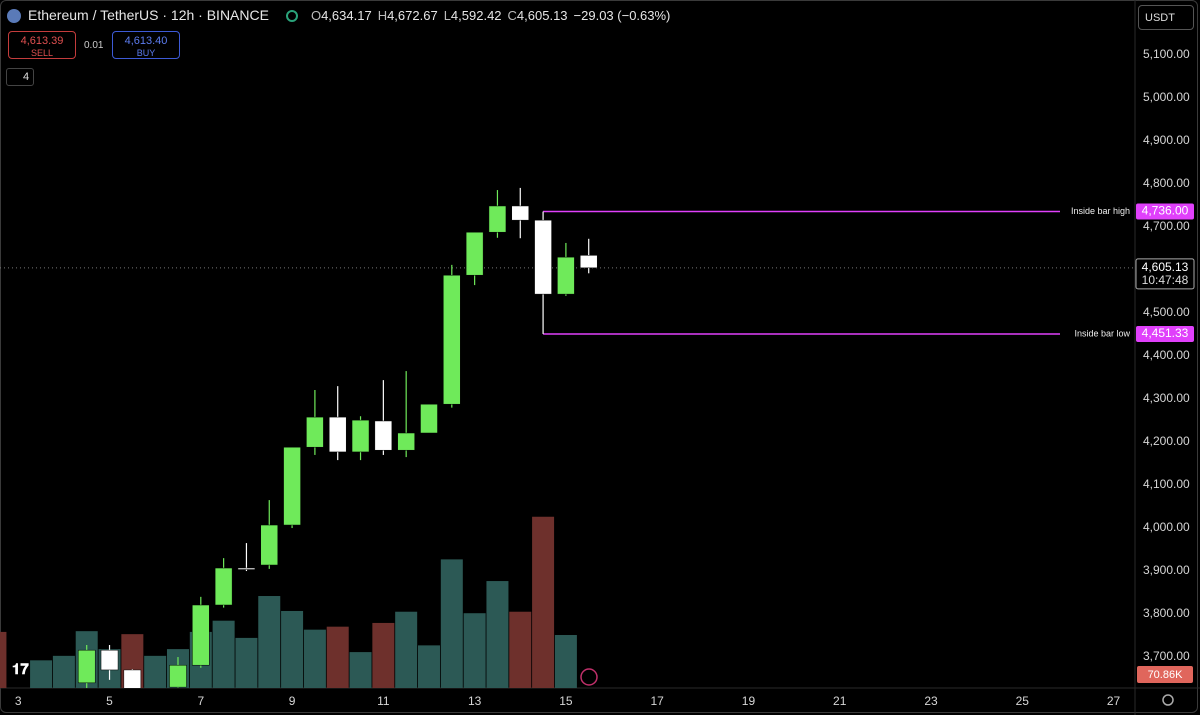 This screenshot has width=1200, height=715. Describe the element at coordinates (1166, 656) in the screenshot. I see `y-tick-label: 3,700.00` at that location.